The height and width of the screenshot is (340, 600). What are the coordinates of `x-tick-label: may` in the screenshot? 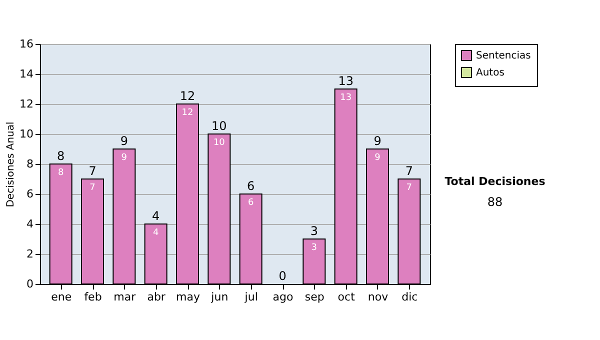 It's located at (188, 297).